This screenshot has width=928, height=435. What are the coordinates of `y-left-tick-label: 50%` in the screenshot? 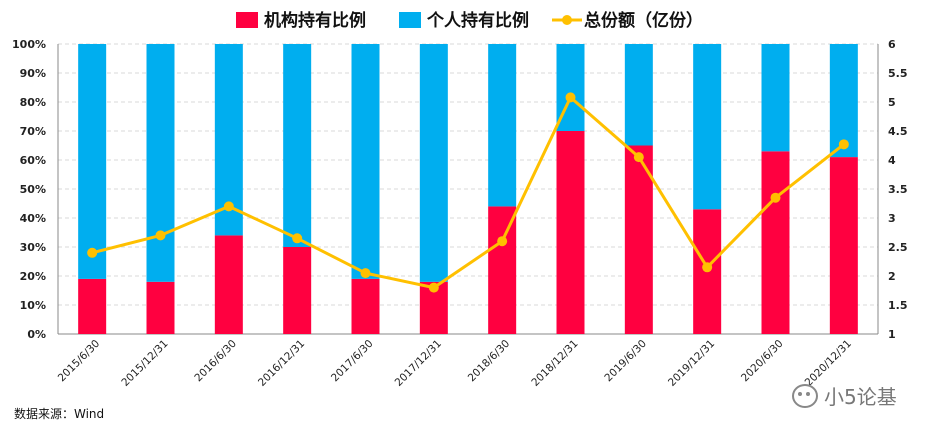 It's located at (33, 189).